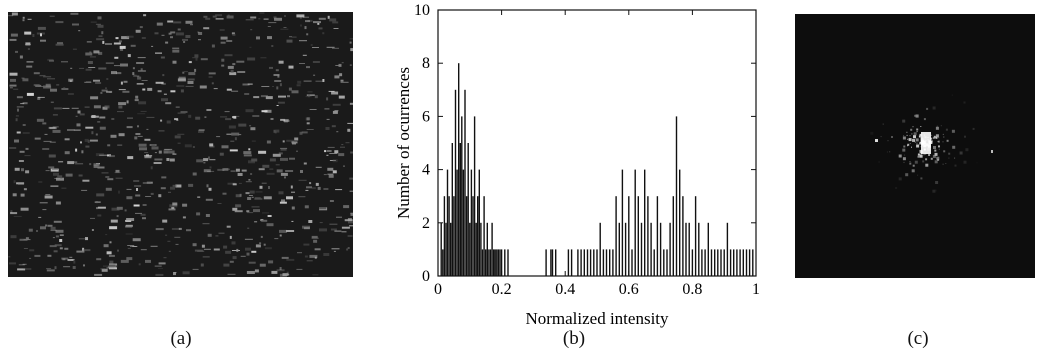 This screenshot has width=1057, height=357. I want to click on y-tick-label: 2, so click(426, 223).